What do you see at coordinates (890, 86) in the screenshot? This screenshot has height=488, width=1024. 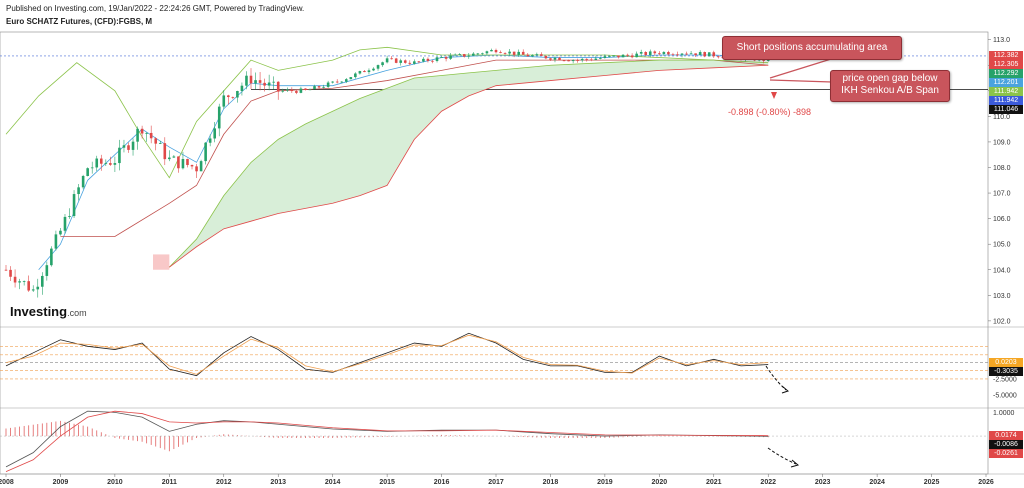 I see `gap-callout: price open gap below IKH Senkou A/B Span` at bounding box center [890, 86].